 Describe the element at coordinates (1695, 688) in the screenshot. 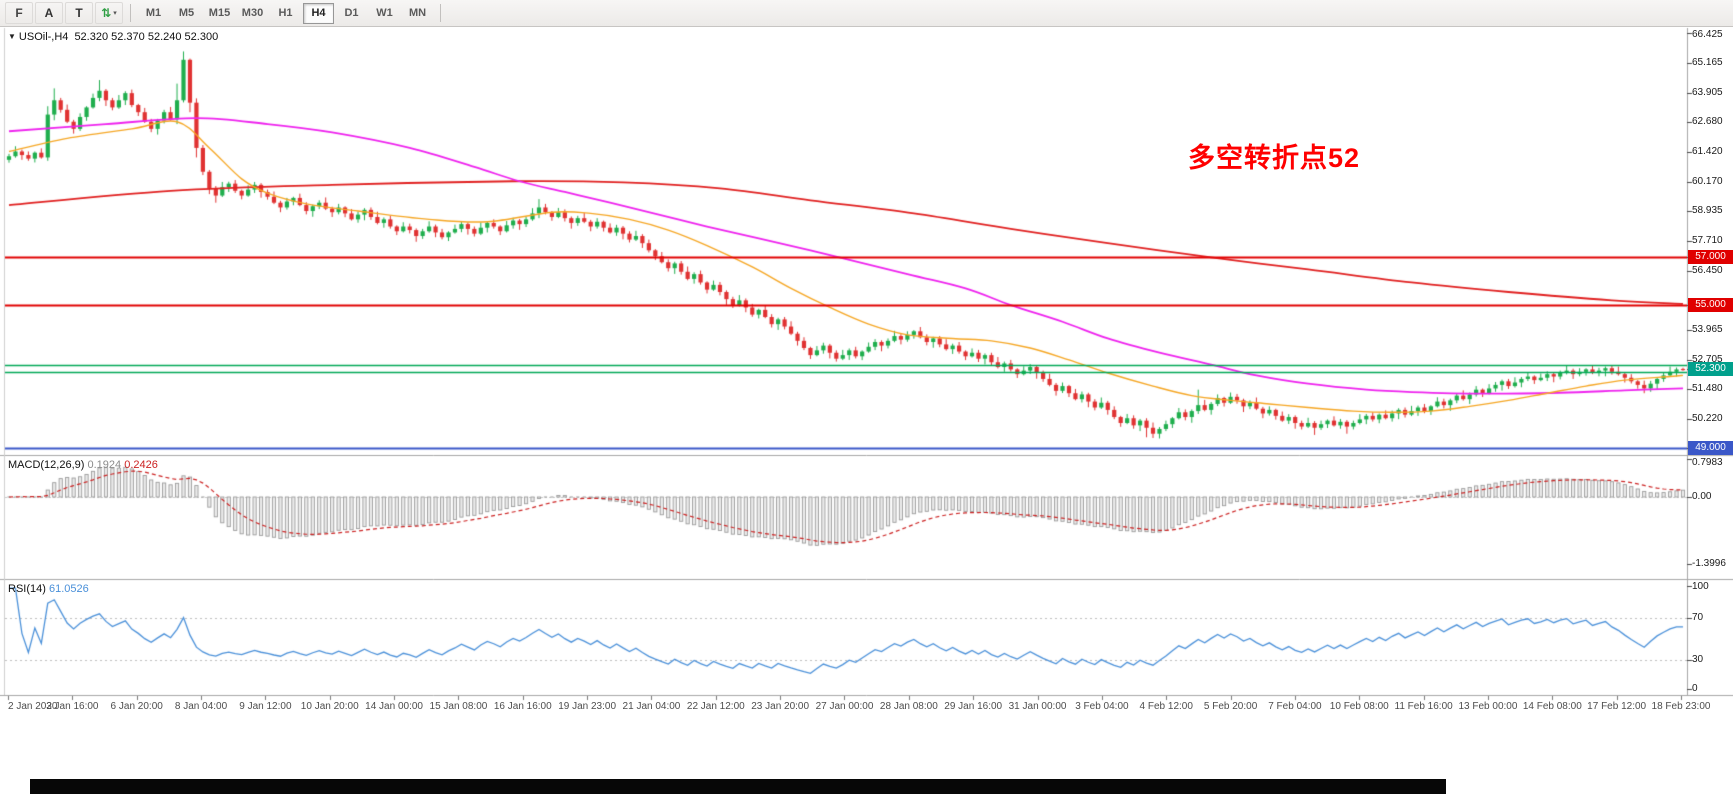

I see `rsi-scale-label: 0` at that location.